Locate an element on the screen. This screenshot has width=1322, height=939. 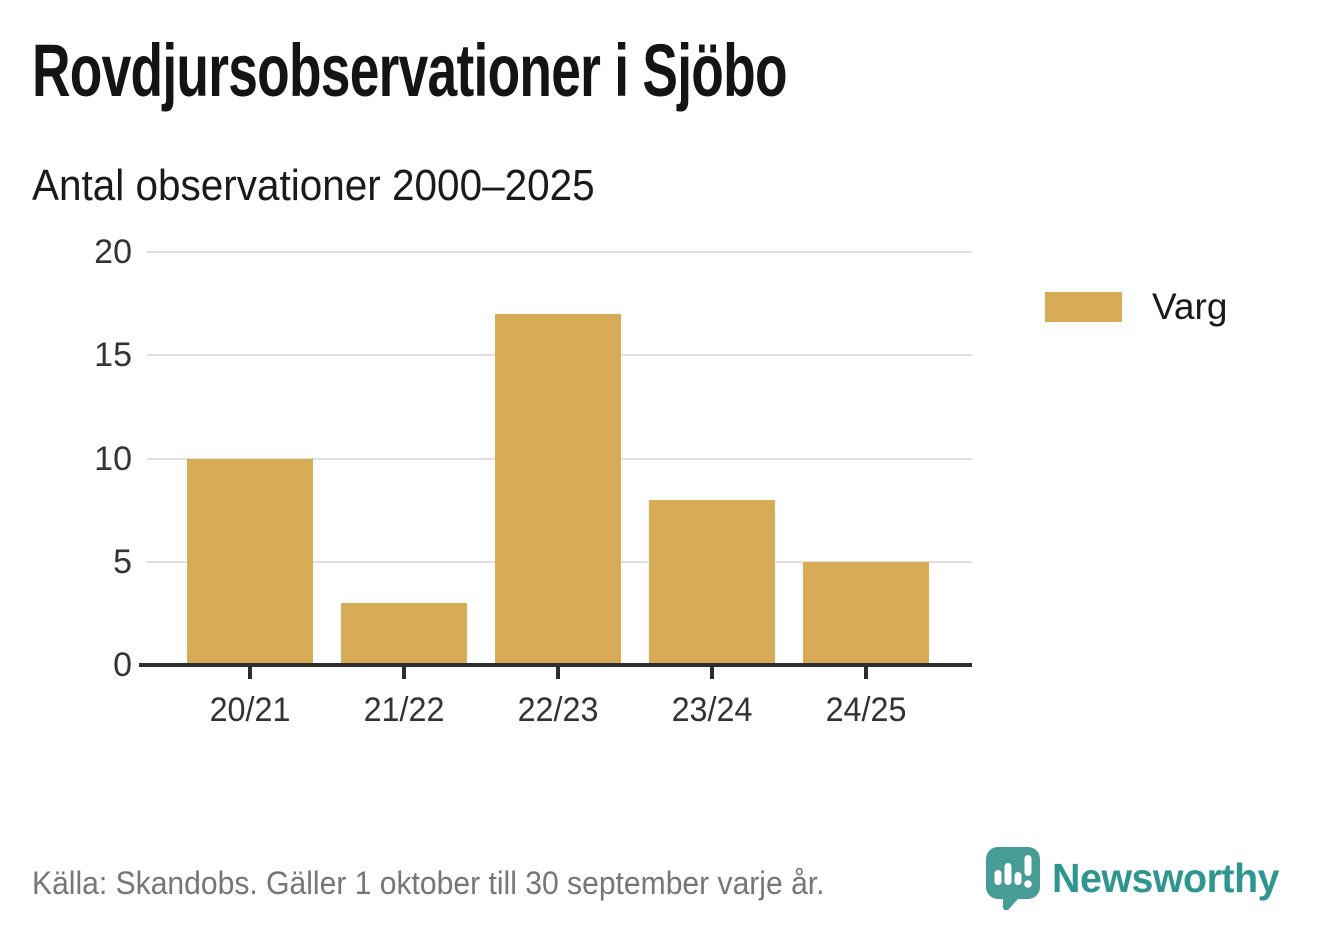
x-axis-tick-label: 23/24 is located at coordinates (712, 710).